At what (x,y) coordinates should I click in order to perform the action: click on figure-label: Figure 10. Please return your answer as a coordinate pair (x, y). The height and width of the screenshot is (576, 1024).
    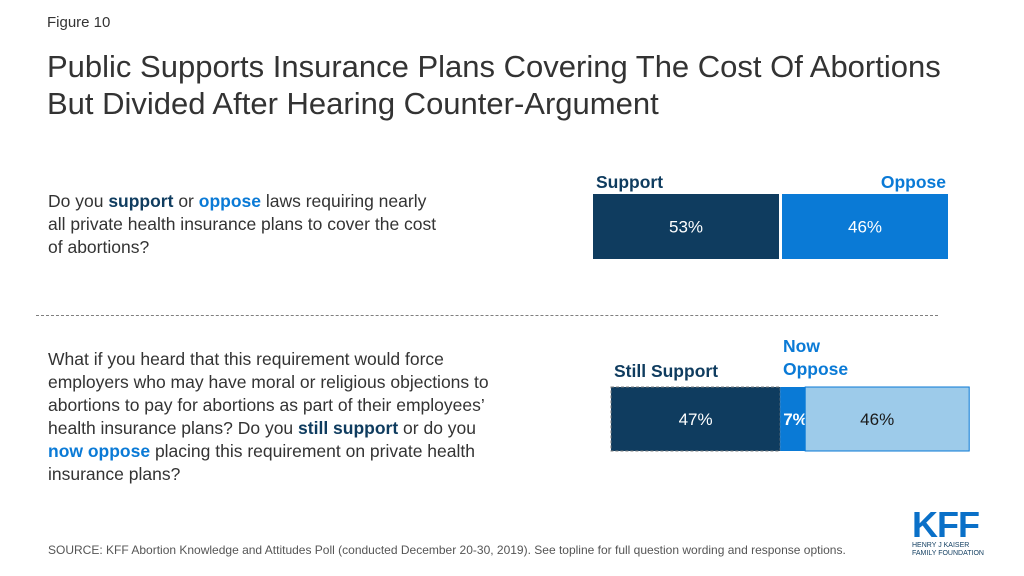
    Looking at the image, I should click on (79, 22).